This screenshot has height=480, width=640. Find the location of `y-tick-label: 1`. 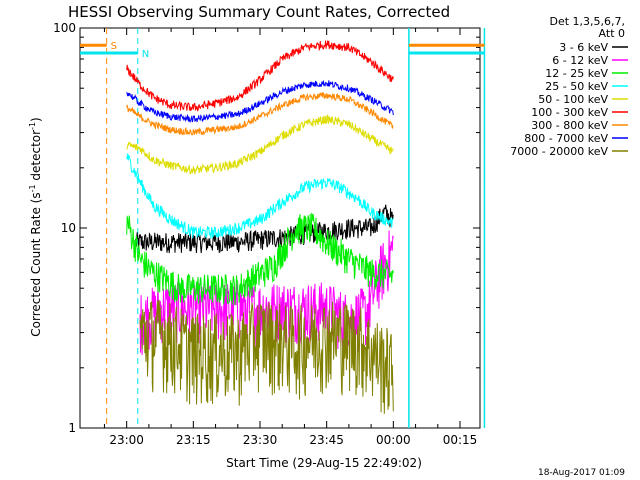

y-tick-label: 1 is located at coordinates (72, 428).